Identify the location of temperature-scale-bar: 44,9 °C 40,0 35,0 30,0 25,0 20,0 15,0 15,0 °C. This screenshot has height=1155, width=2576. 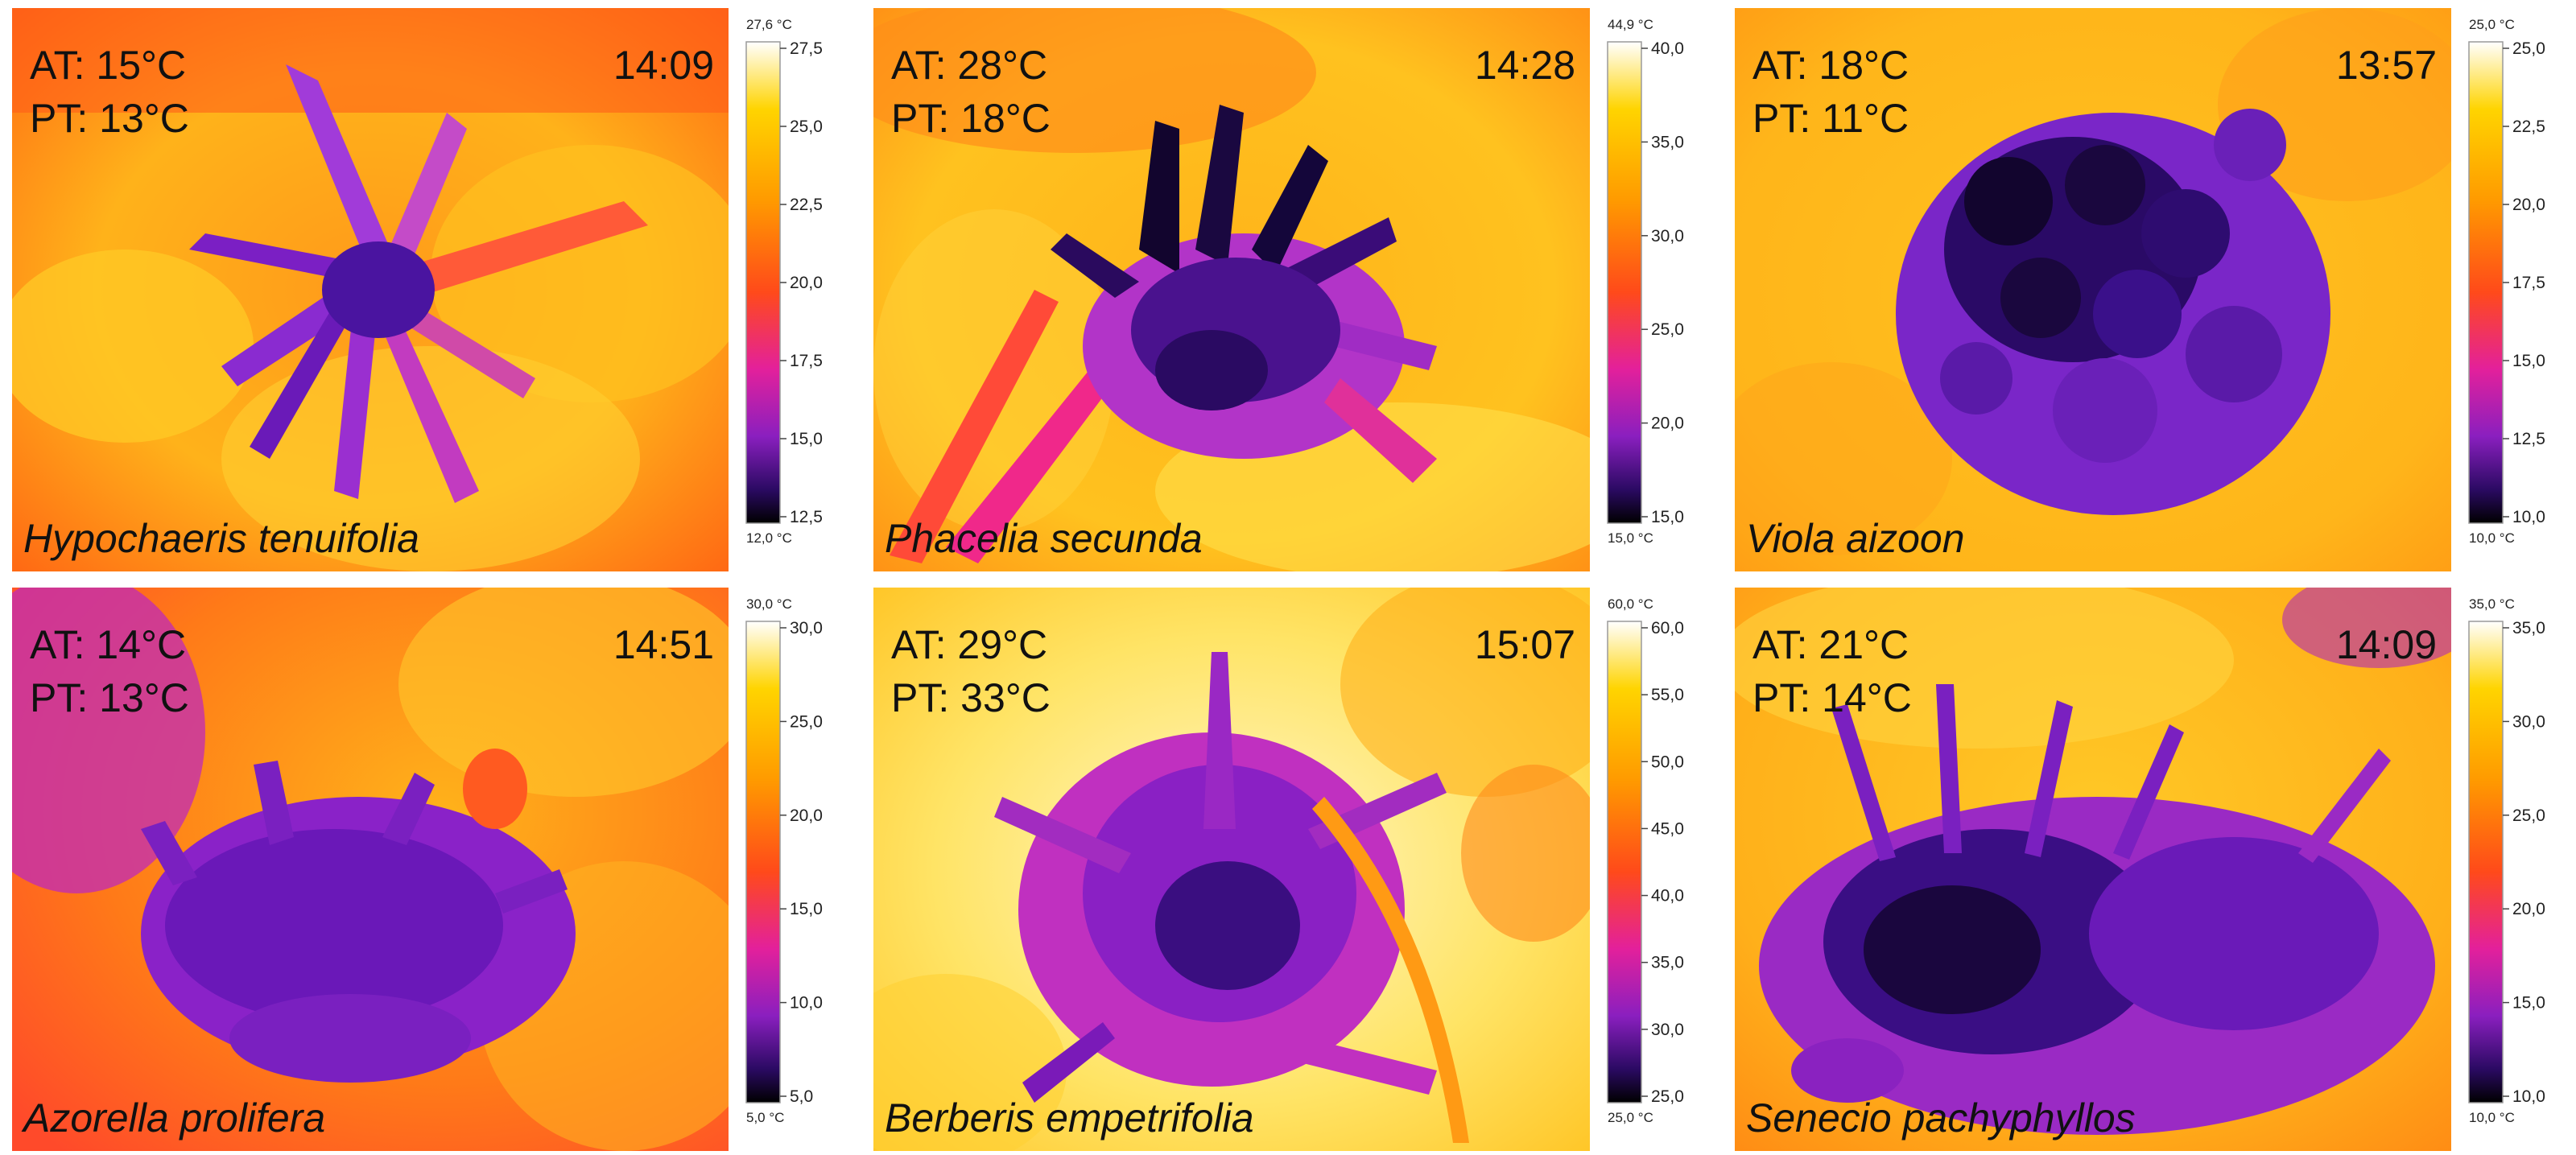
(1654, 289).